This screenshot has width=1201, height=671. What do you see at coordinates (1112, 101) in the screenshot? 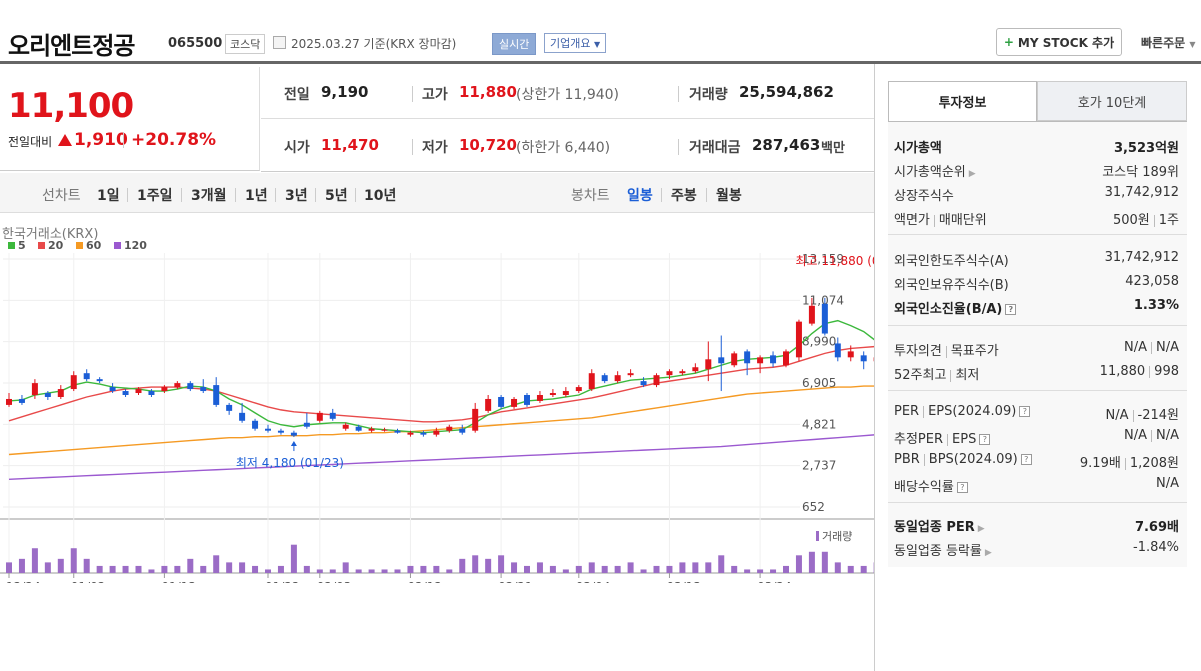
I see `tab-hoga-10: 호가 10단계` at bounding box center [1112, 101].